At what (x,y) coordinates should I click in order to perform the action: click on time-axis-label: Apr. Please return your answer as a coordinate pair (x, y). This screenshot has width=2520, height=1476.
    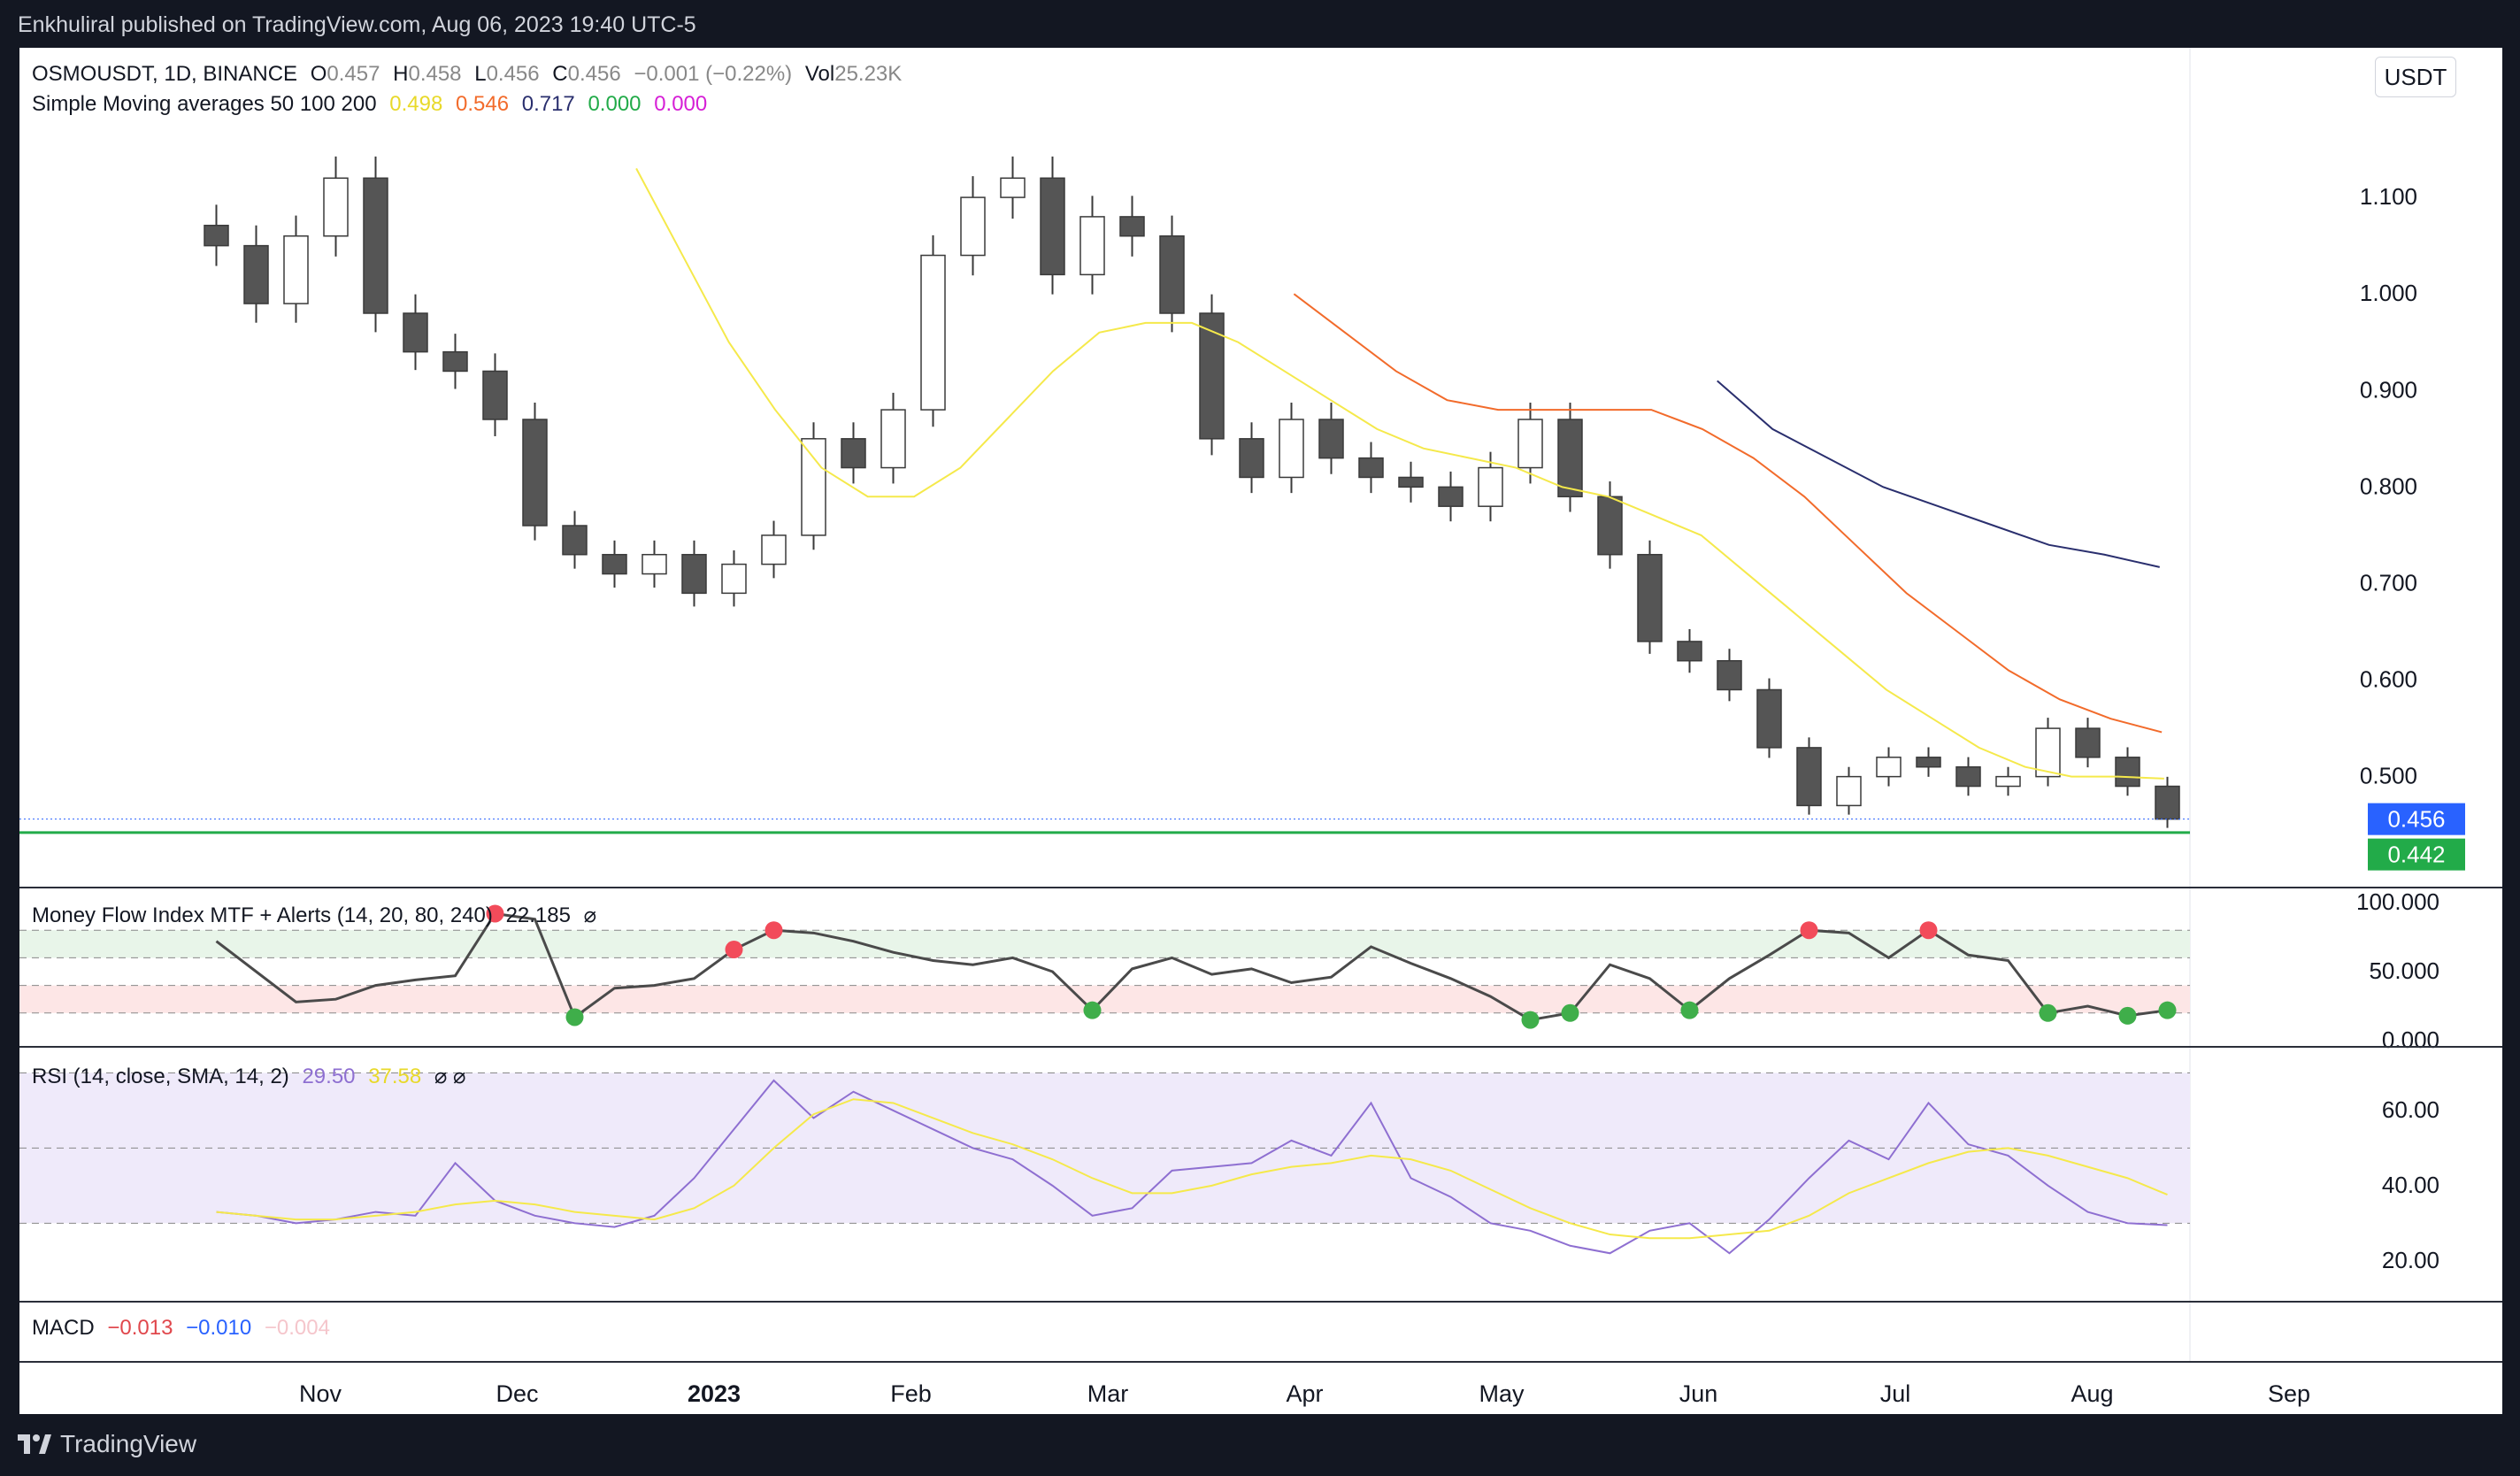
    Looking at the image, I should click on (1304, 1393).